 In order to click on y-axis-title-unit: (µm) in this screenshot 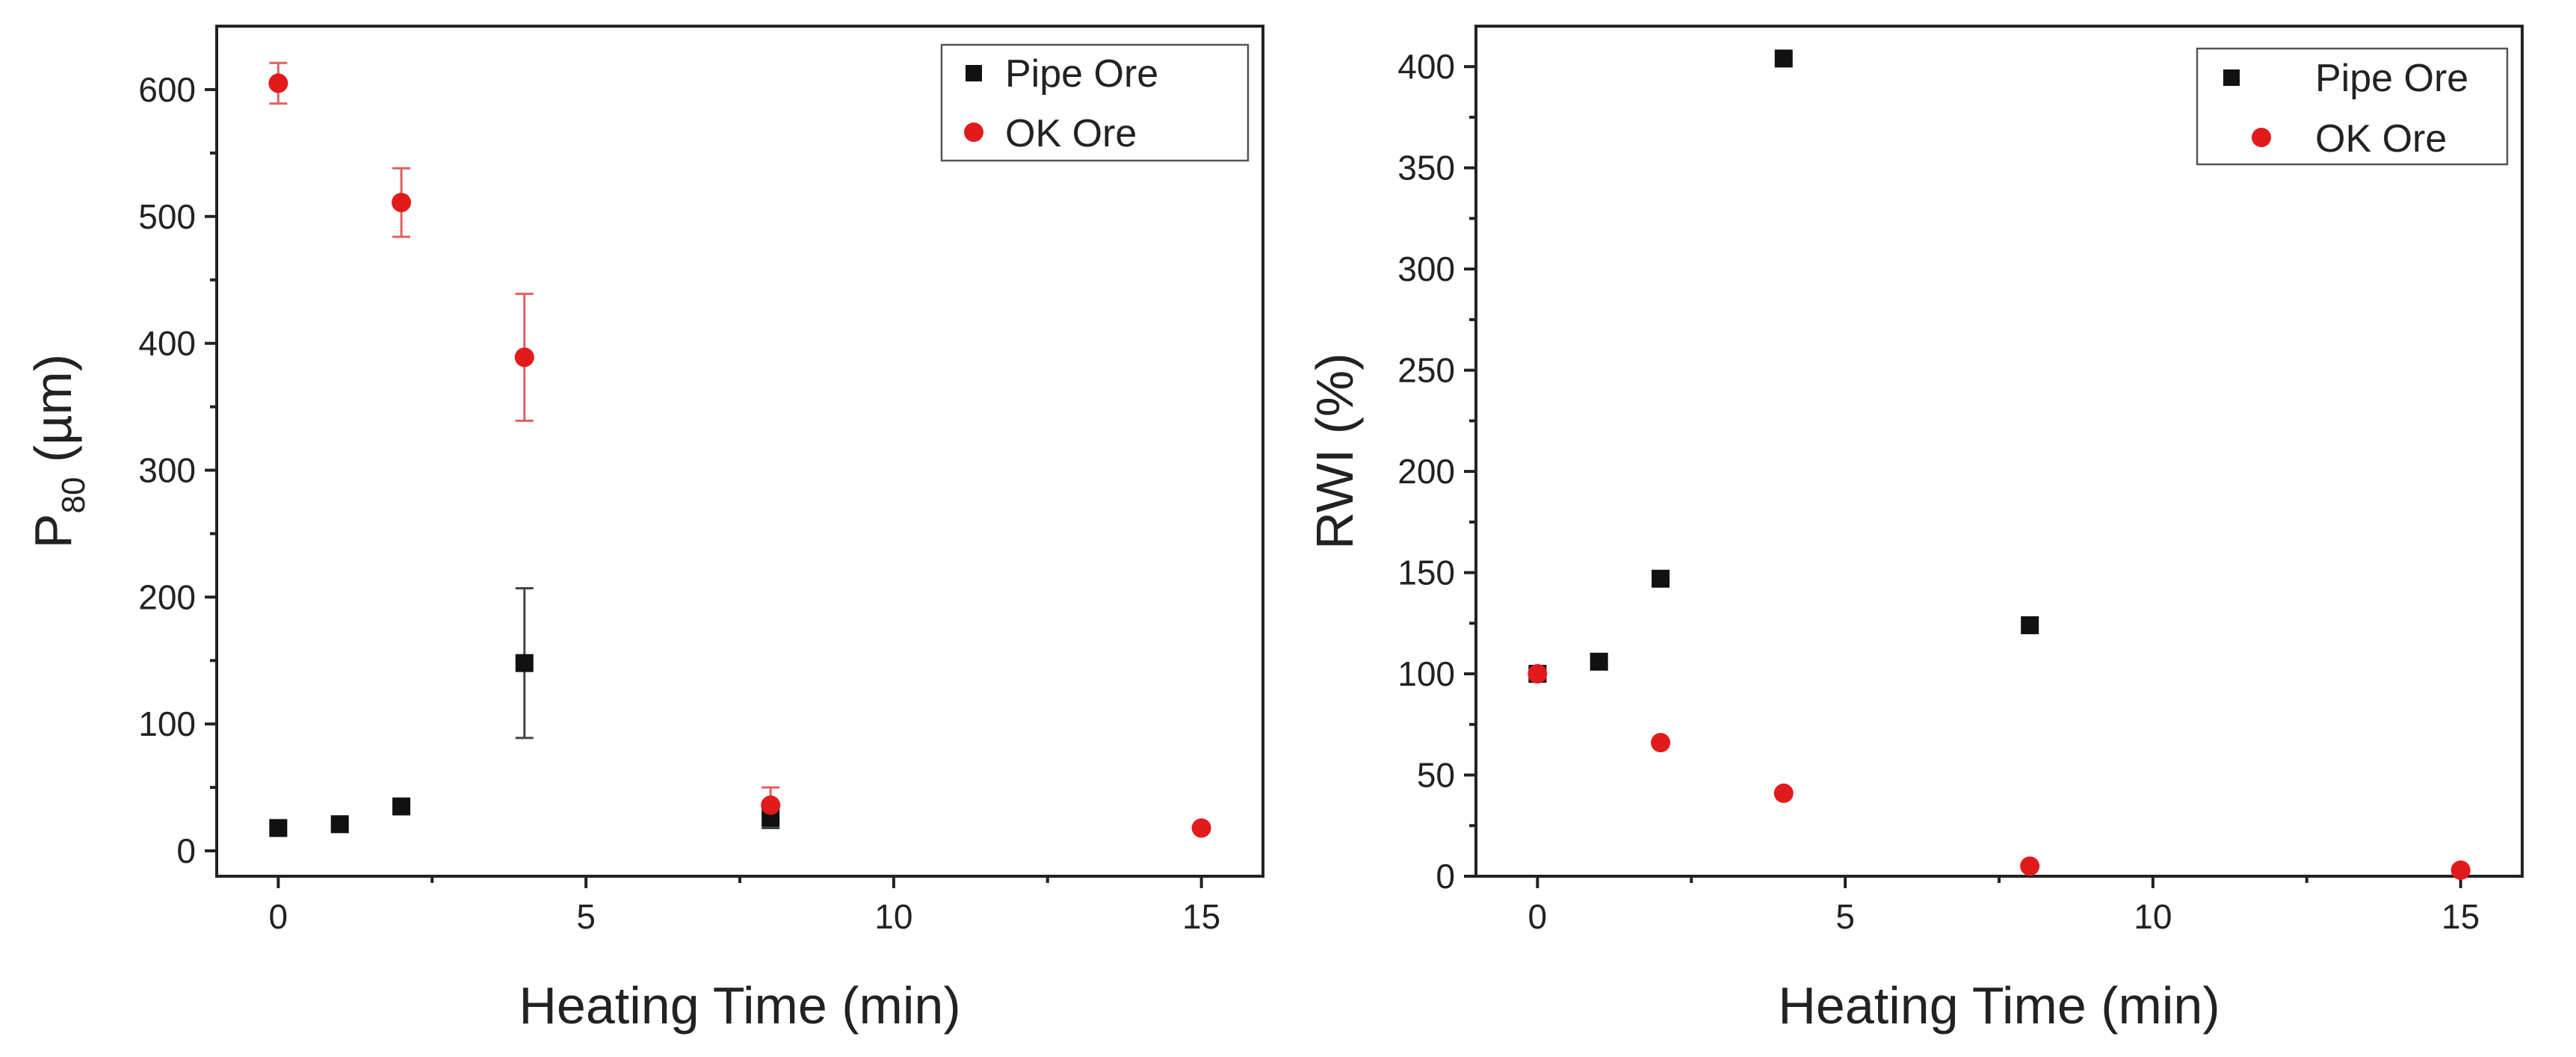, I will do `click(53, 415)`.